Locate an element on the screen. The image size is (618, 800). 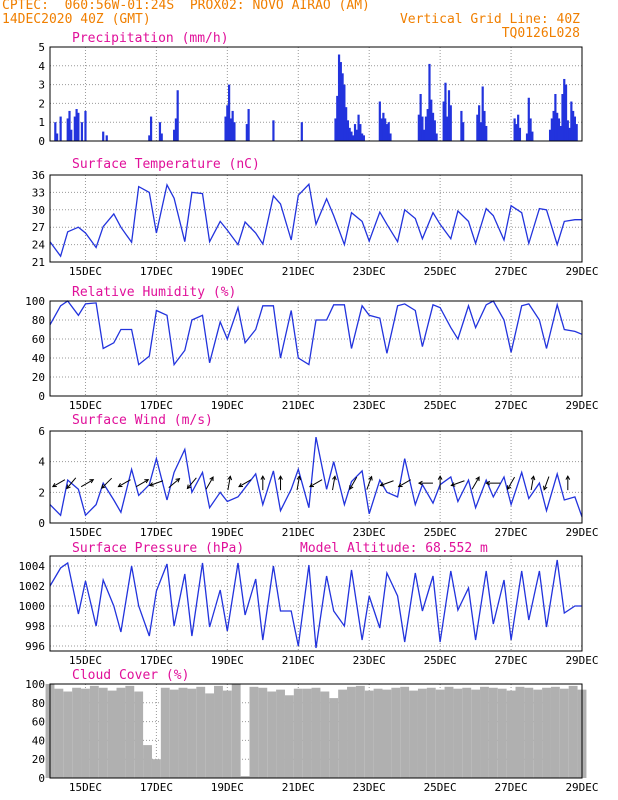
y-tick-label: 2 is located at coordinates (41, 492).